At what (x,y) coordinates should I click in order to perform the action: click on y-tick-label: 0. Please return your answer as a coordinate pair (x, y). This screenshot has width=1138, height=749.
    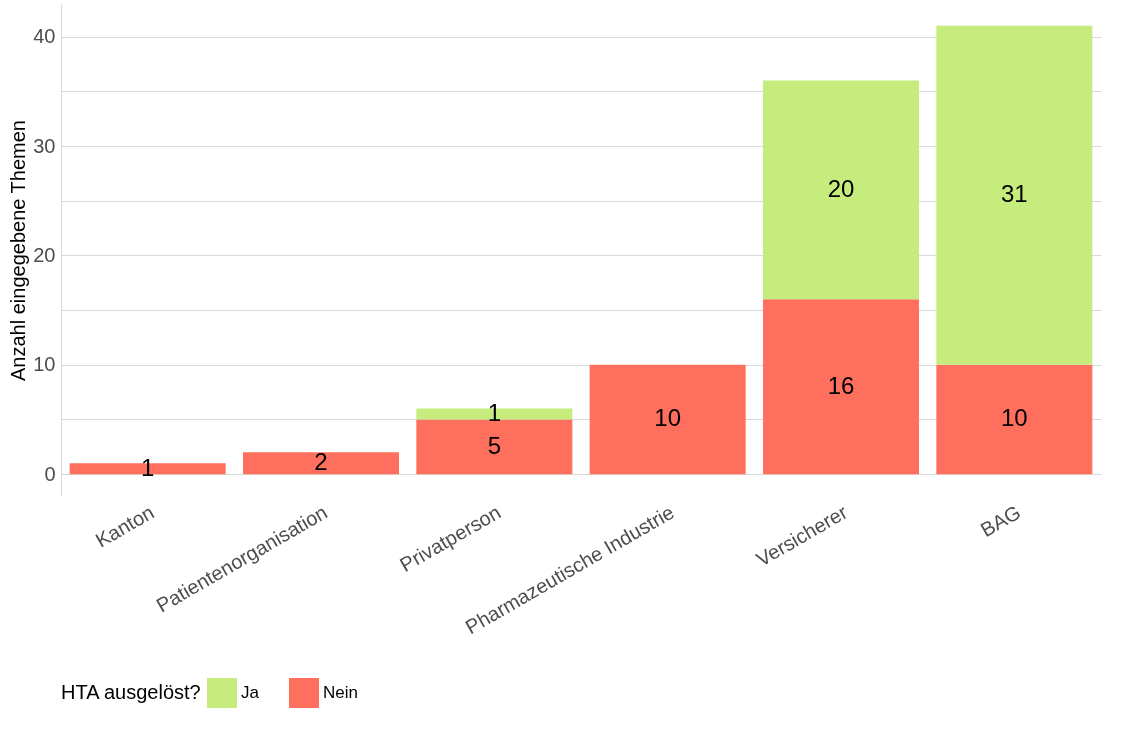
    Looking at the image, I should click on (50, 473).